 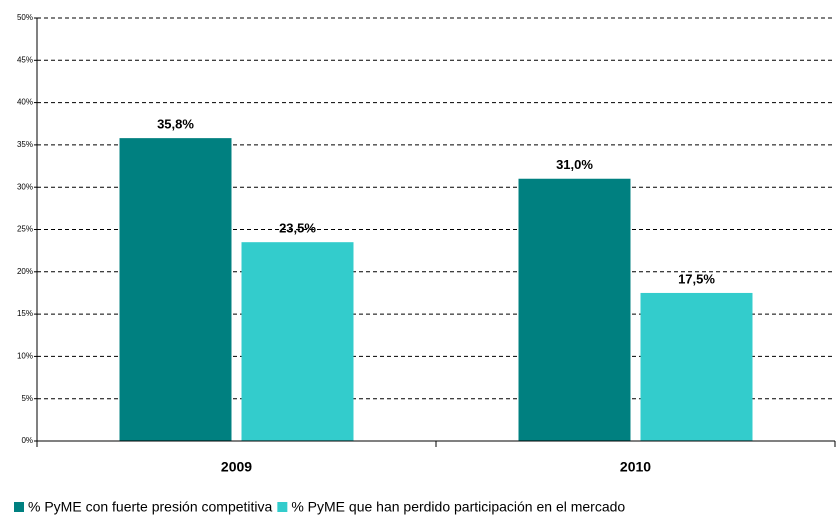 I want to click on y-tick-label: 35%, so click(x=25, y=144).